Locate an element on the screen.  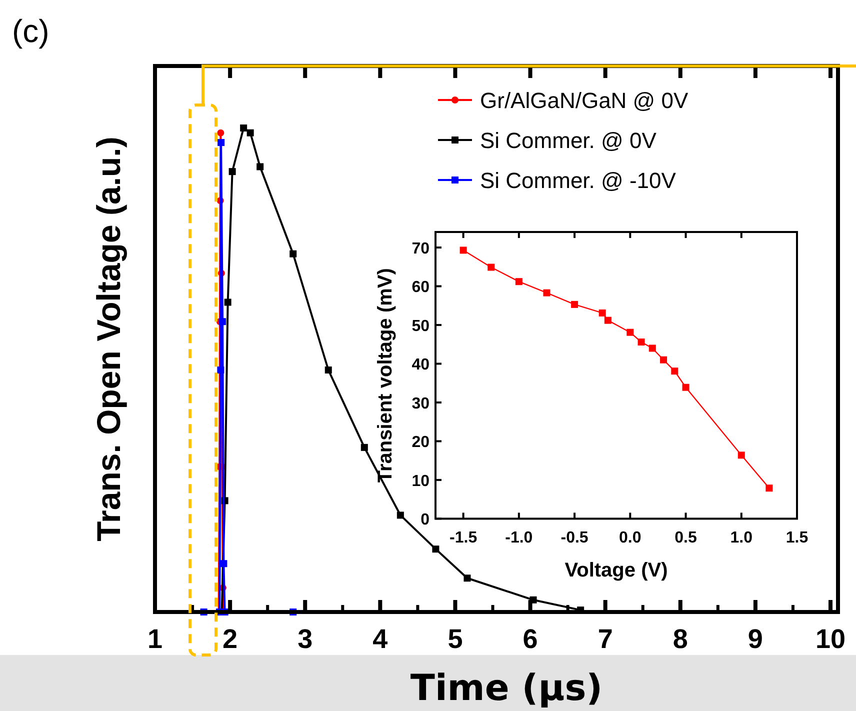
y-tick-label: 50 is located at coordinates (421, 326).